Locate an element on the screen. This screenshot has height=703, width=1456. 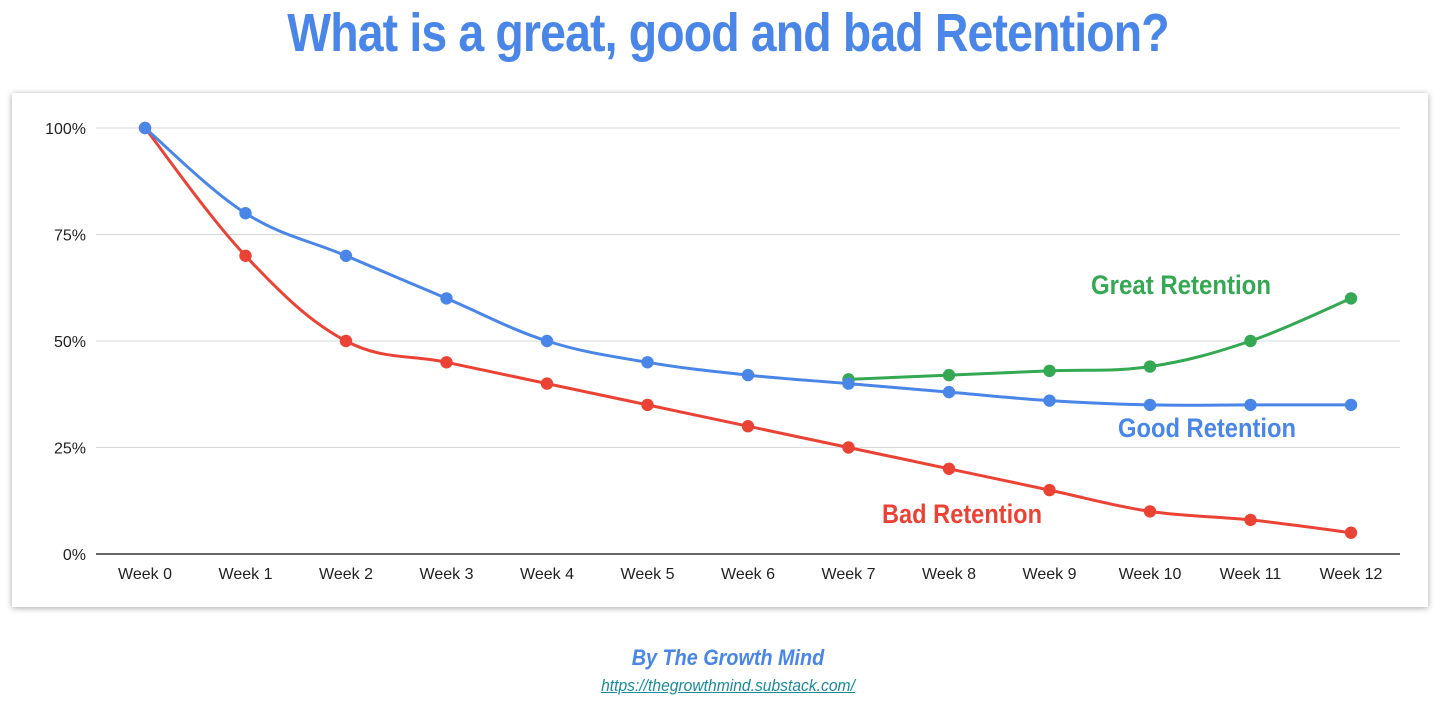
byline: By The Growth Mind is located at coordinates (728, 657).